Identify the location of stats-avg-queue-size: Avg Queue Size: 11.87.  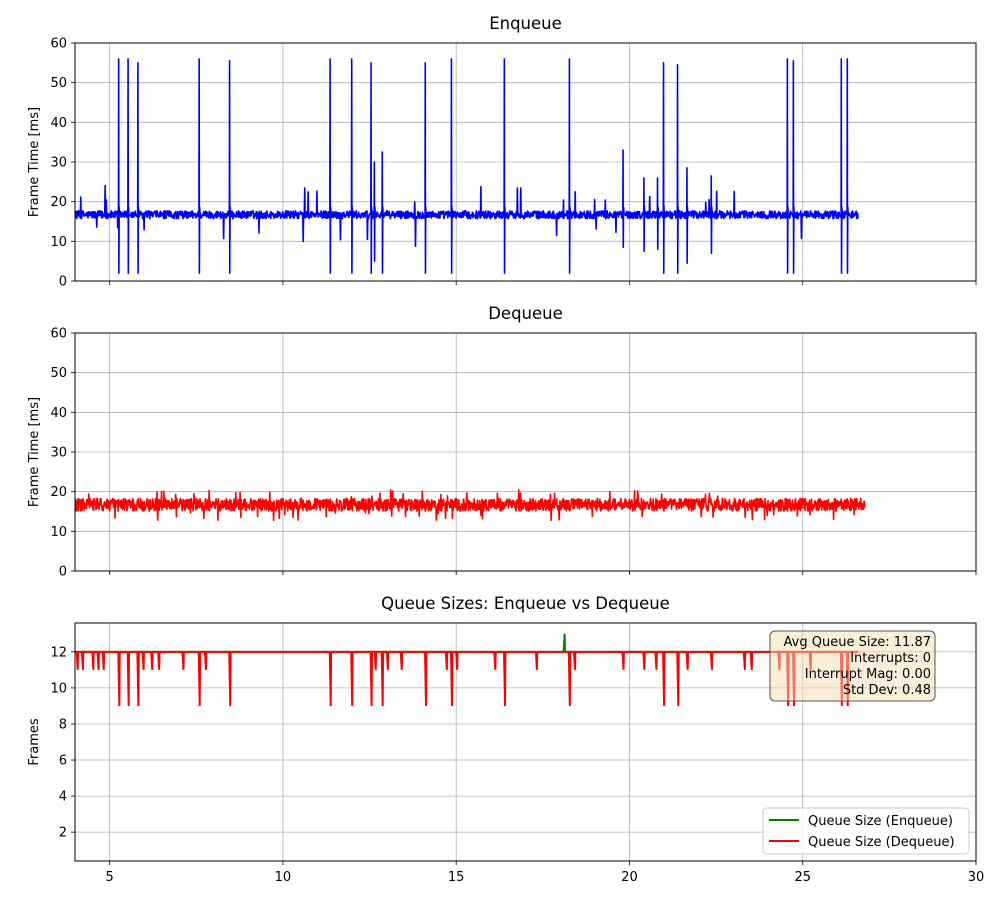
(857, 642).